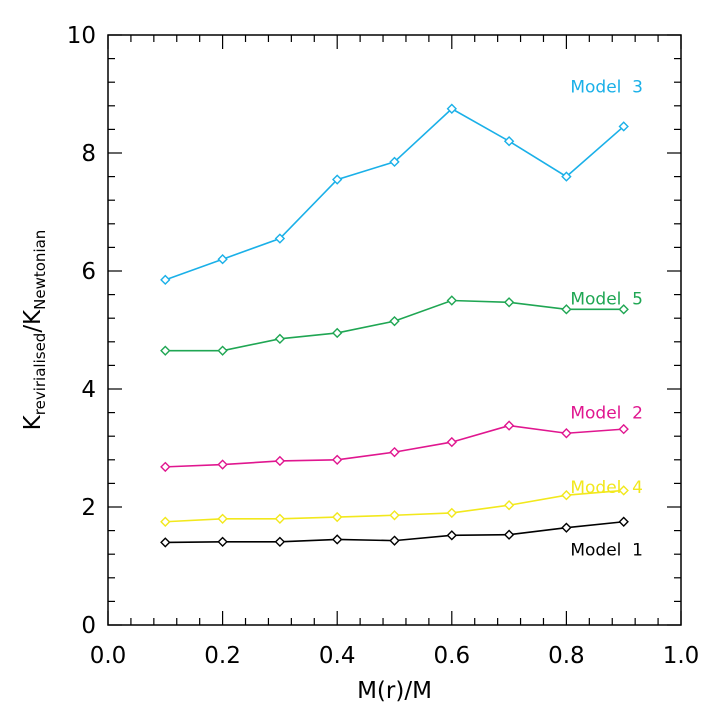  Describe the element at coordinates (81, 331) in the screenshot. I see `y-tick-labels: 0 2 4 6 8 10` at that location.